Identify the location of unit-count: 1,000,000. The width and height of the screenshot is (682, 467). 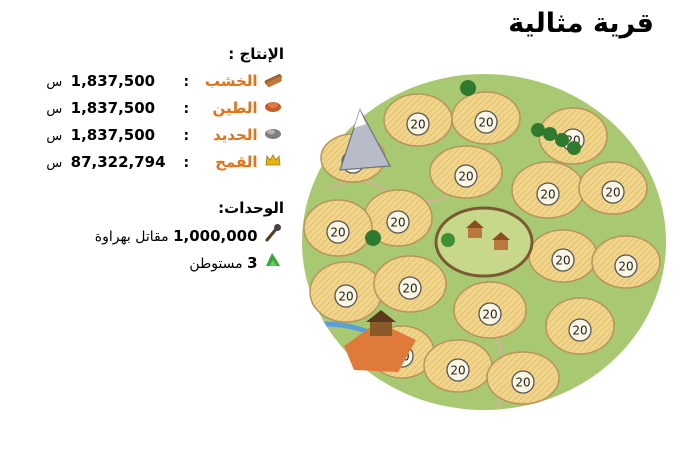
(215, 236).